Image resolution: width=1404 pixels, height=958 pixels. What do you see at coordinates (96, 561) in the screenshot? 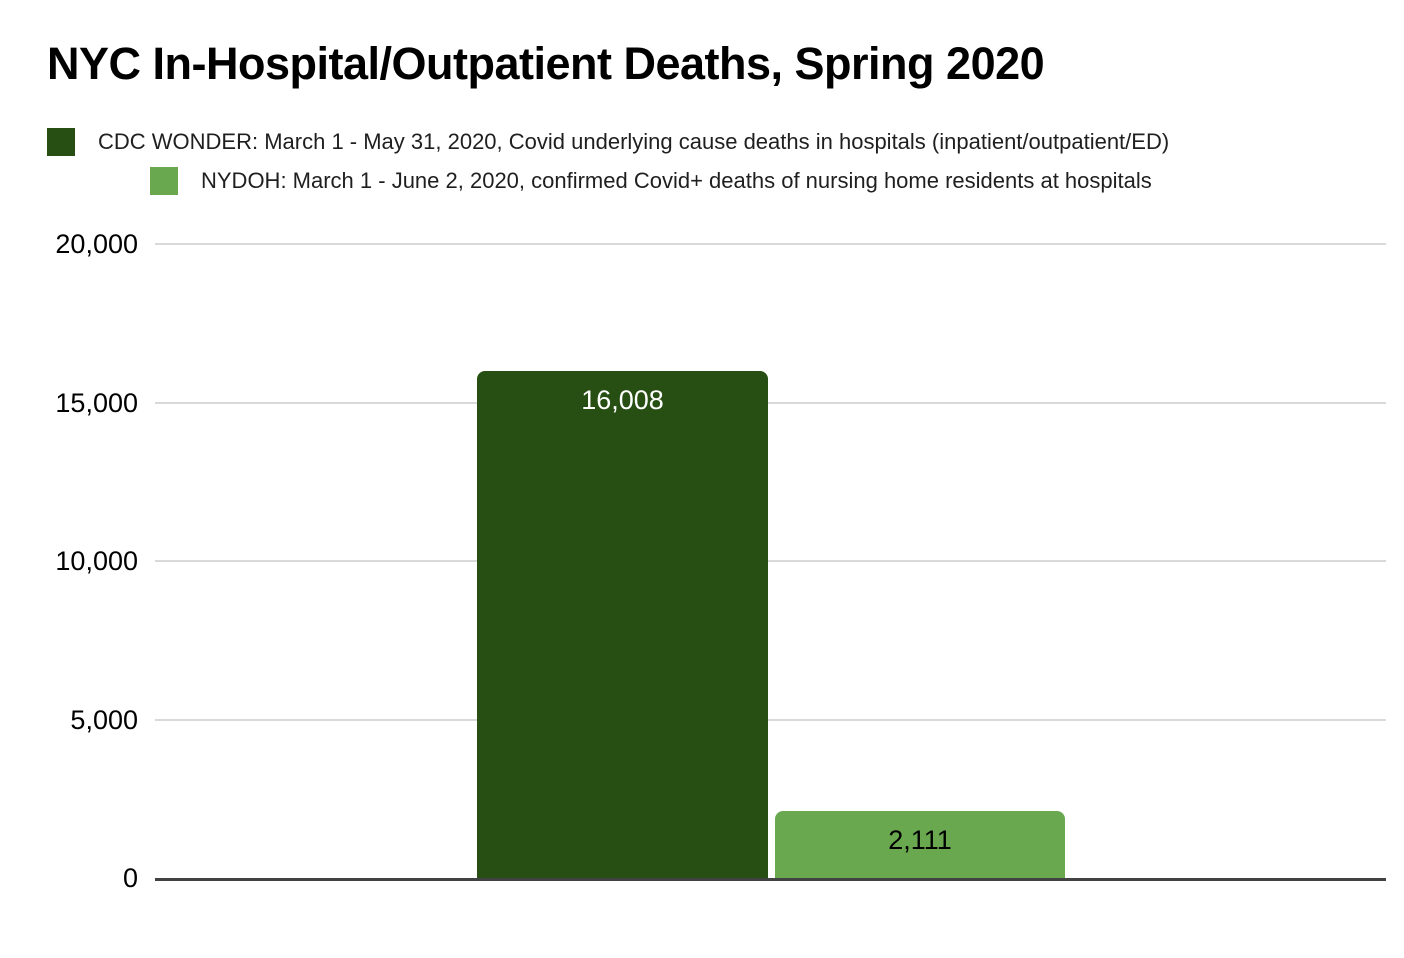
I see `y-tick-label: 10,000` at bounding box center [96, 561].